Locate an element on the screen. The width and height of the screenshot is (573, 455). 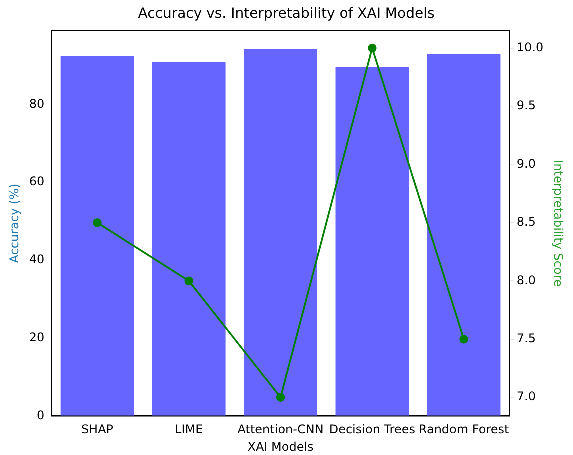
y2-tick-label: 9.0 is located at coordinates (526, 163).